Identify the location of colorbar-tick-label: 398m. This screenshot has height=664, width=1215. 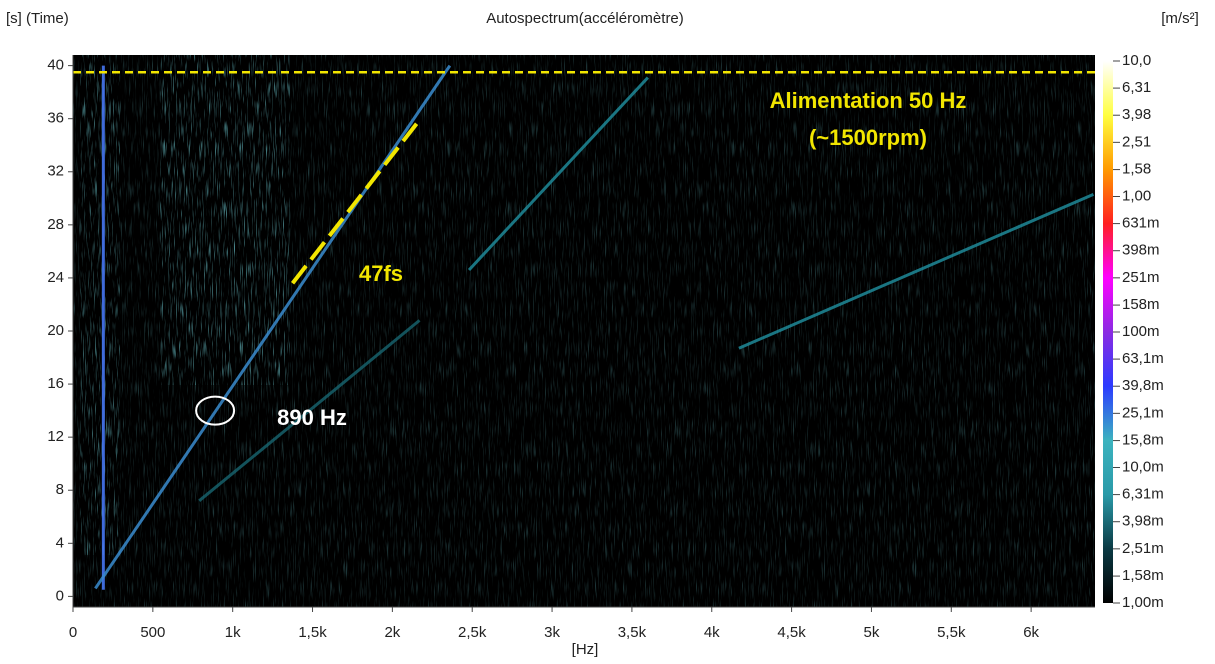
(1141, 250).